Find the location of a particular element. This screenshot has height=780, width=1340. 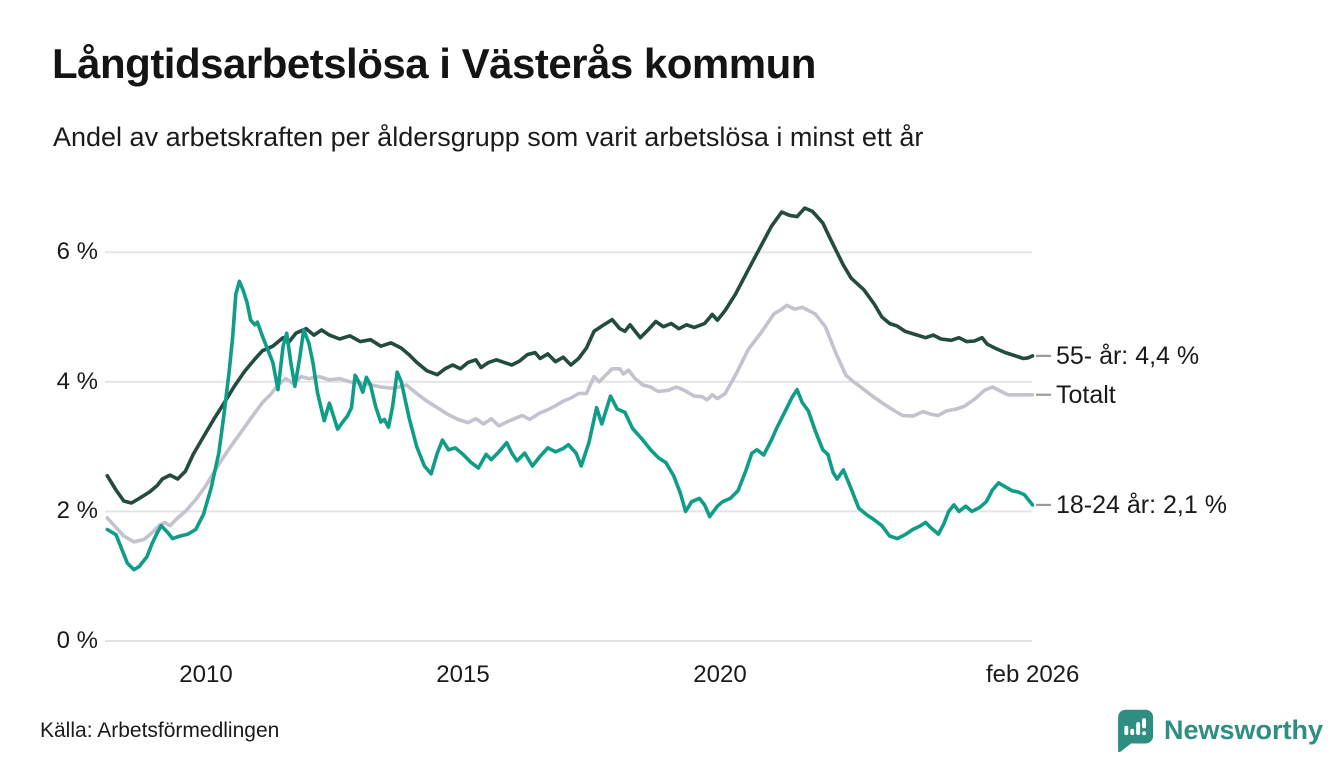

newsworthy-bubble-chart-icon is located at coordinates (1134, 730).